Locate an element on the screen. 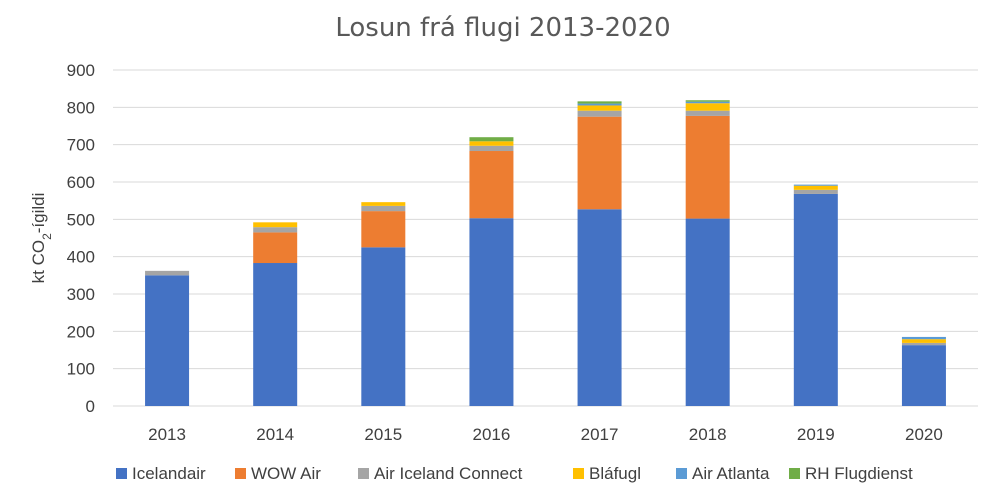 The width and height of the screenshot is (1000, 501). y-tick-label: 800 is located at coordinates (81, 107).